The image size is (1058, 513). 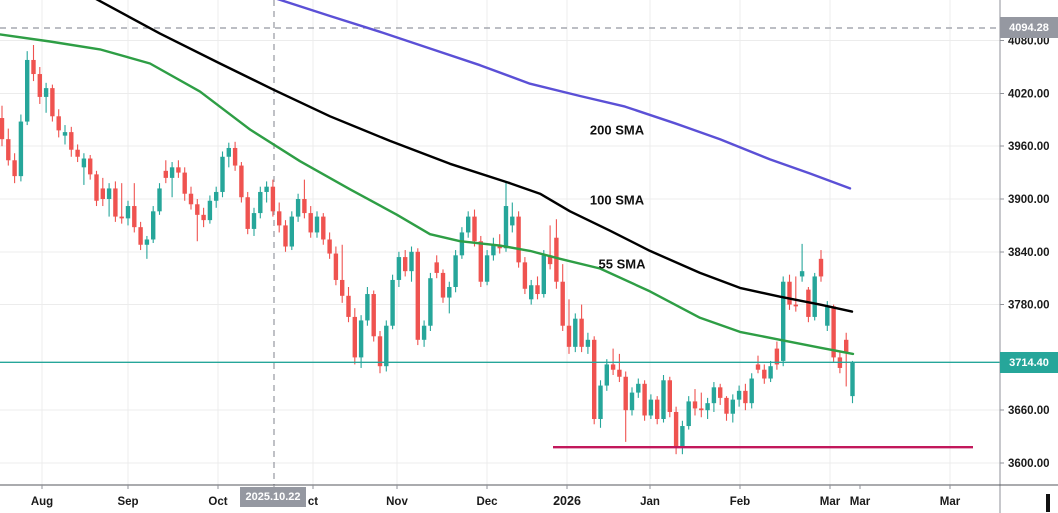 I want to click on crosshair-date-badge: 2025.10.22, so click(x=273, y=497).